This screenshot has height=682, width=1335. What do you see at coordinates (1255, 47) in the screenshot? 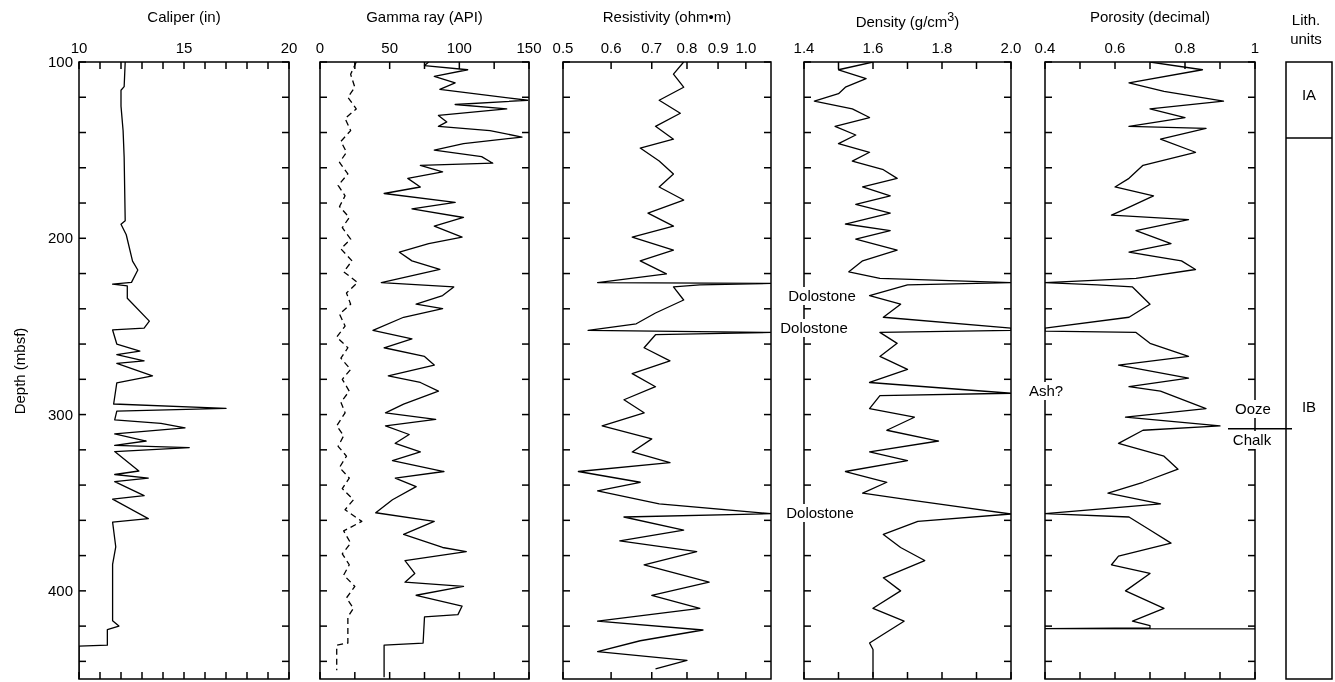
I see `x-tick-label: 1` at bounding box center [1255, 47].